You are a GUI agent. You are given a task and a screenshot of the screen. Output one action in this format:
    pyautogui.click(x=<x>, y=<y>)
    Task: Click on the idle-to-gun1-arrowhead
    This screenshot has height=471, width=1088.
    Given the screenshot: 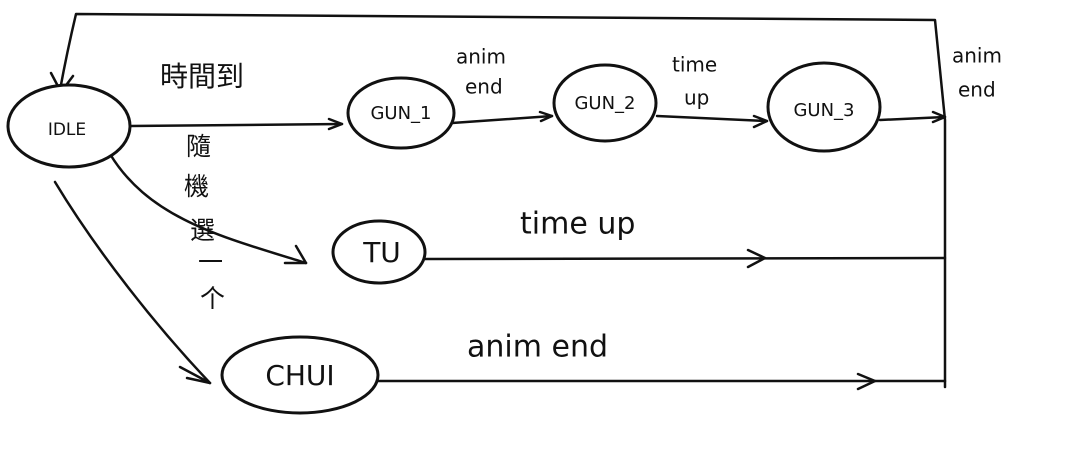 What is the action you would take?
    pyautogui.click(x=335, y=124)
    